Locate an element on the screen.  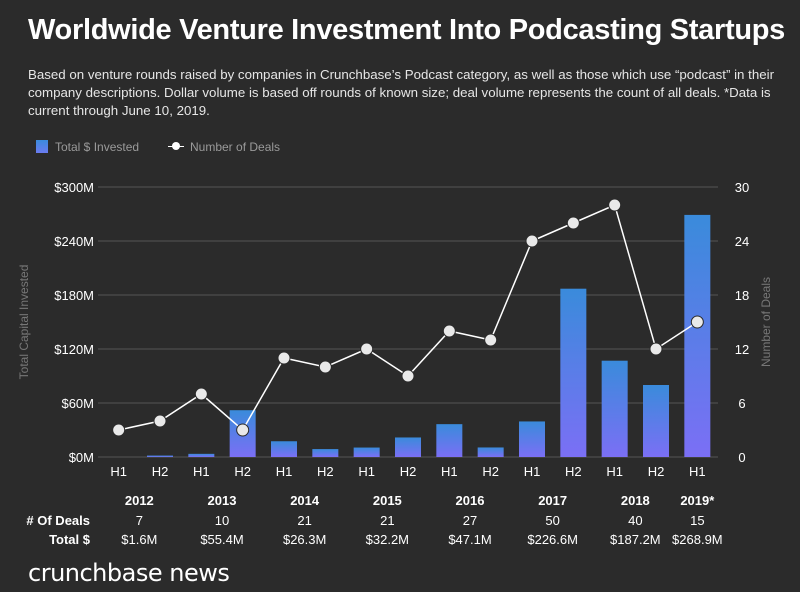
year-total: $47.1M is located at coordinates (469, 539).